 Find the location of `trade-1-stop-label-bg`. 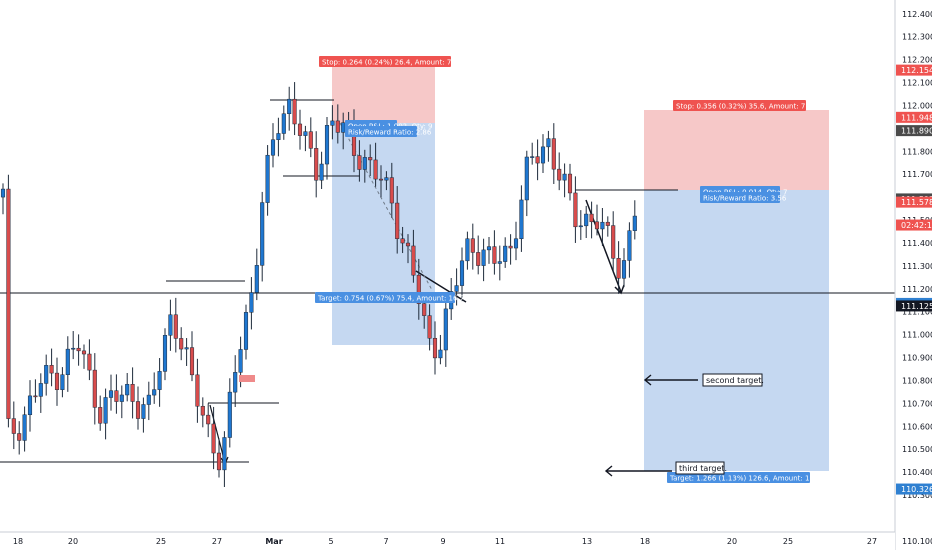

trade-1-stop-label-bg is located at coordinates (385, 61).